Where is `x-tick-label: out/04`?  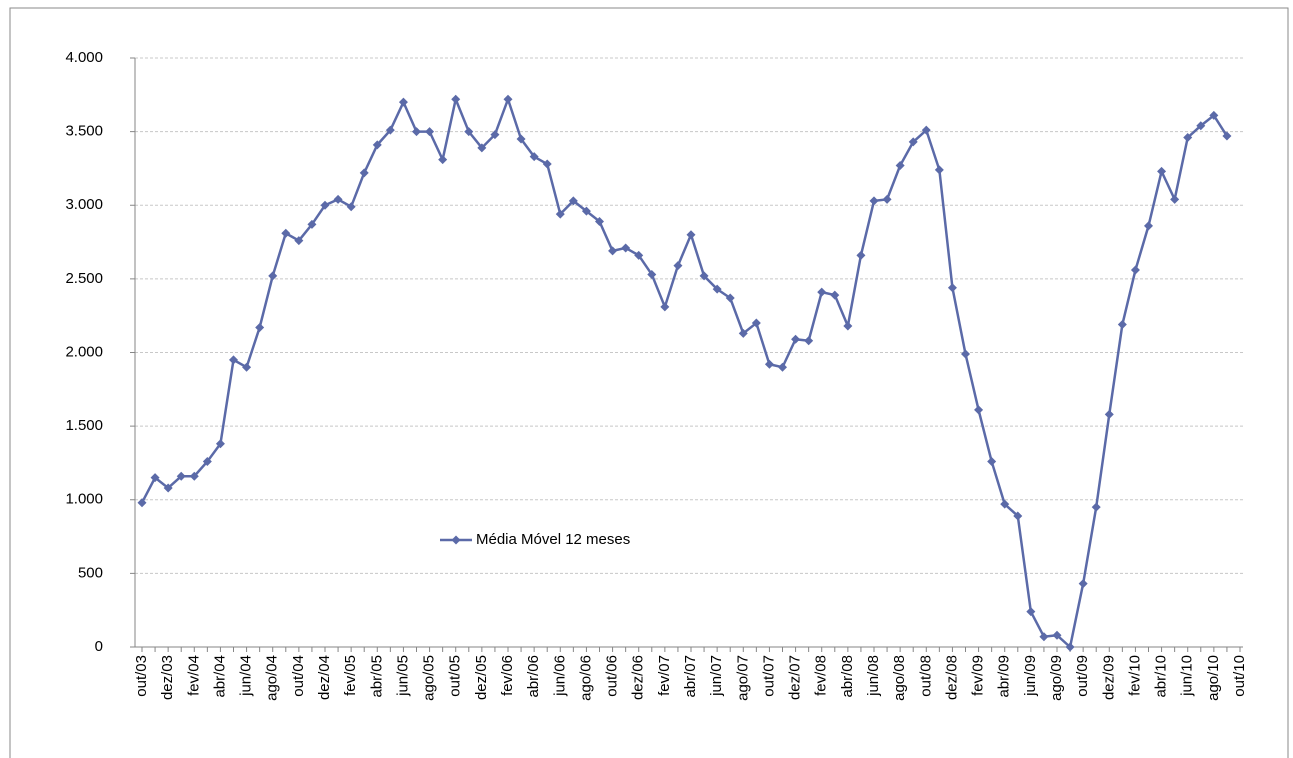 x-tick-label: out/04 is located at coordinates (298, 676).